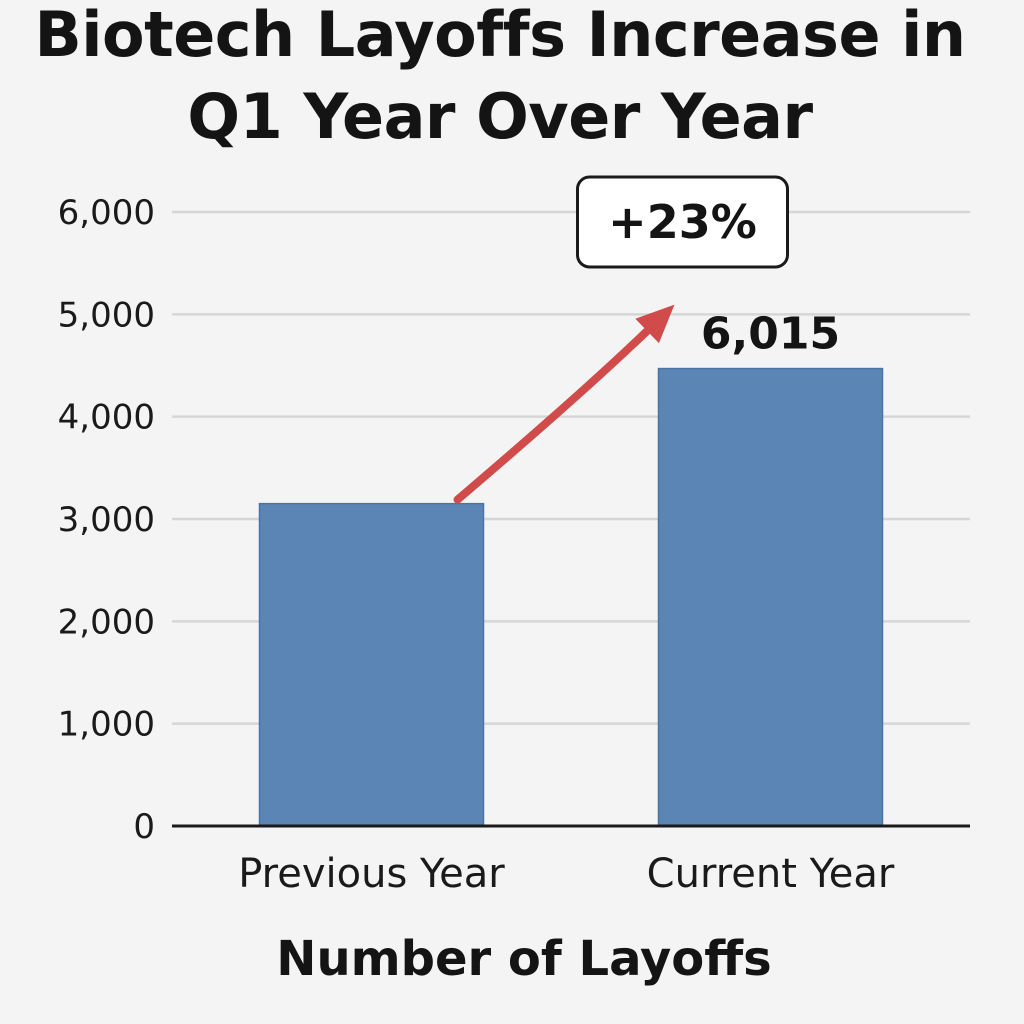 The height and width of the screenshot is (1024, 1024). Describe the element at coordinates (655, 324) in the screenshot. I see `increase-arrow-head` at that location.